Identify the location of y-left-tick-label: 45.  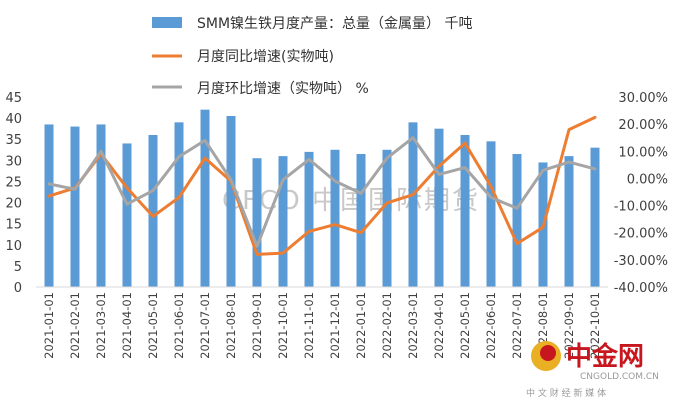
(13, 98).